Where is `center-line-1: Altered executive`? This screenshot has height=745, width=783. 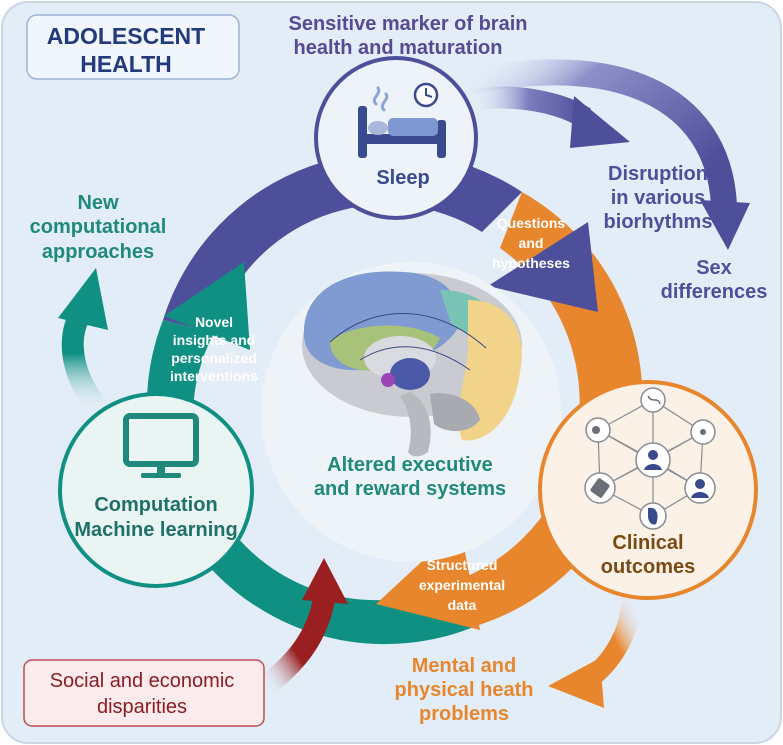
center-line-1: Altered executive is located at coordinates (410, 465).